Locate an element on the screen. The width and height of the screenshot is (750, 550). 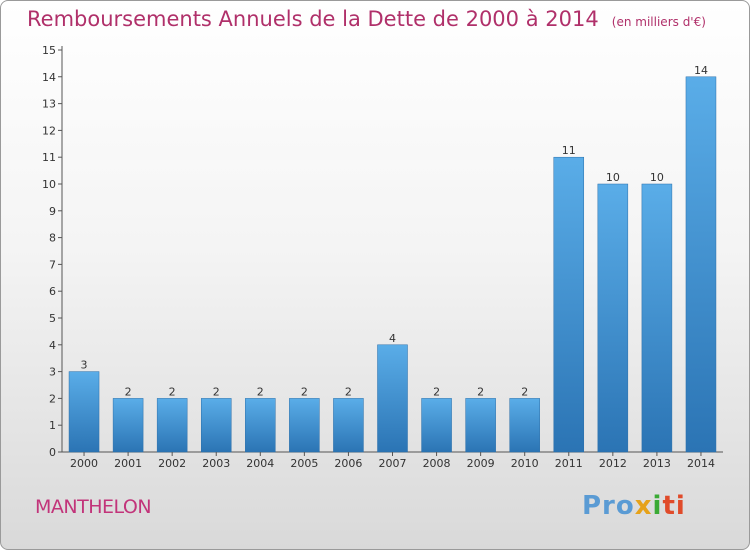
x-tick-label: 2002 is located at coordinates (172, 463).